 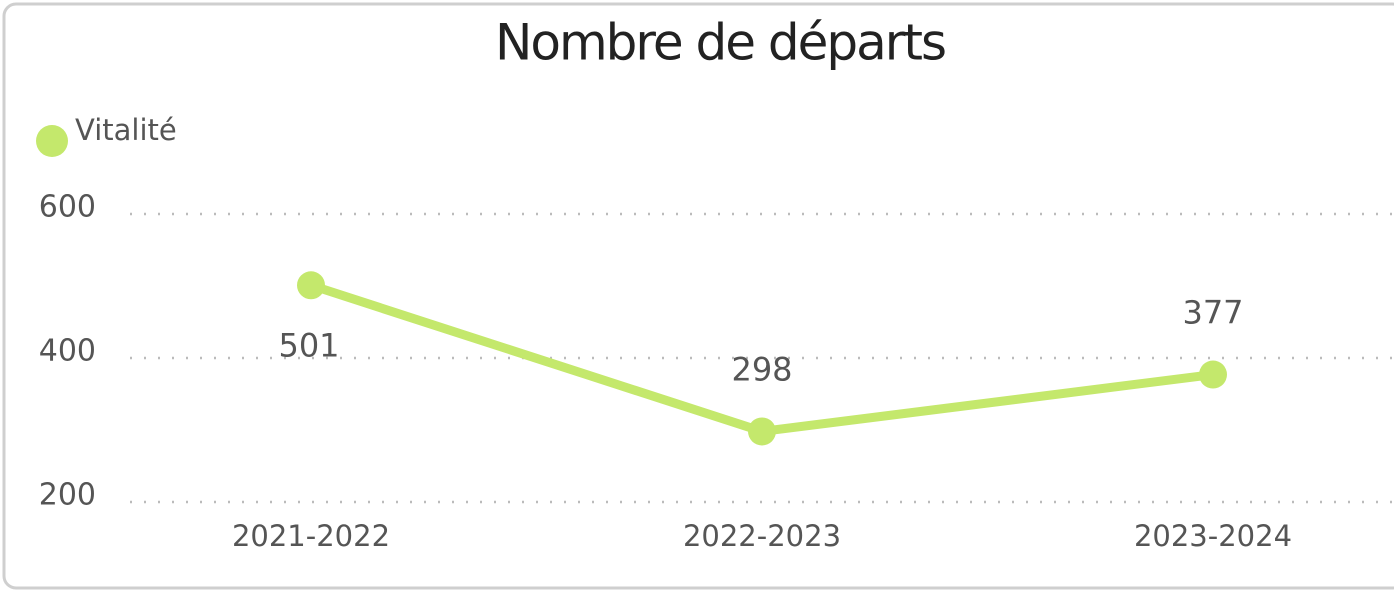 I want to click on x-tick-label: 2021-2022, so click(x=311, y=536).